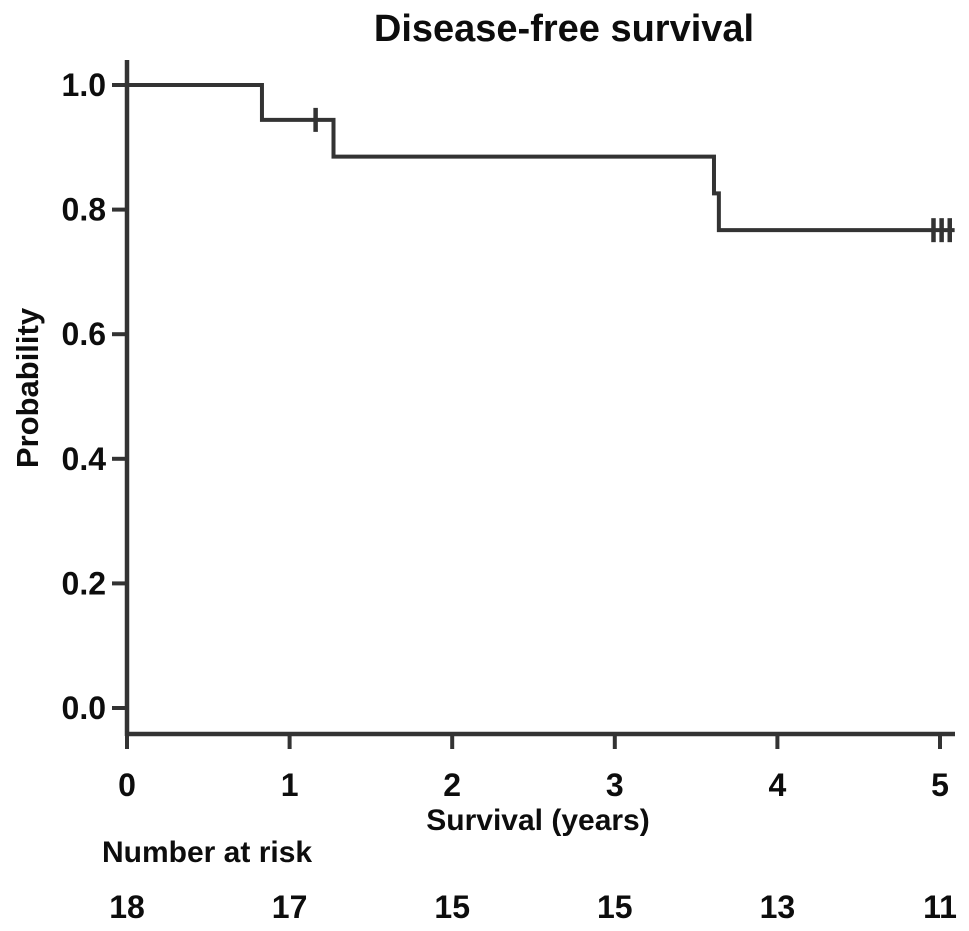 The height and width of the screenshot is (931, 969). I want to click on x-tick-label: 2, so click(452, 785).